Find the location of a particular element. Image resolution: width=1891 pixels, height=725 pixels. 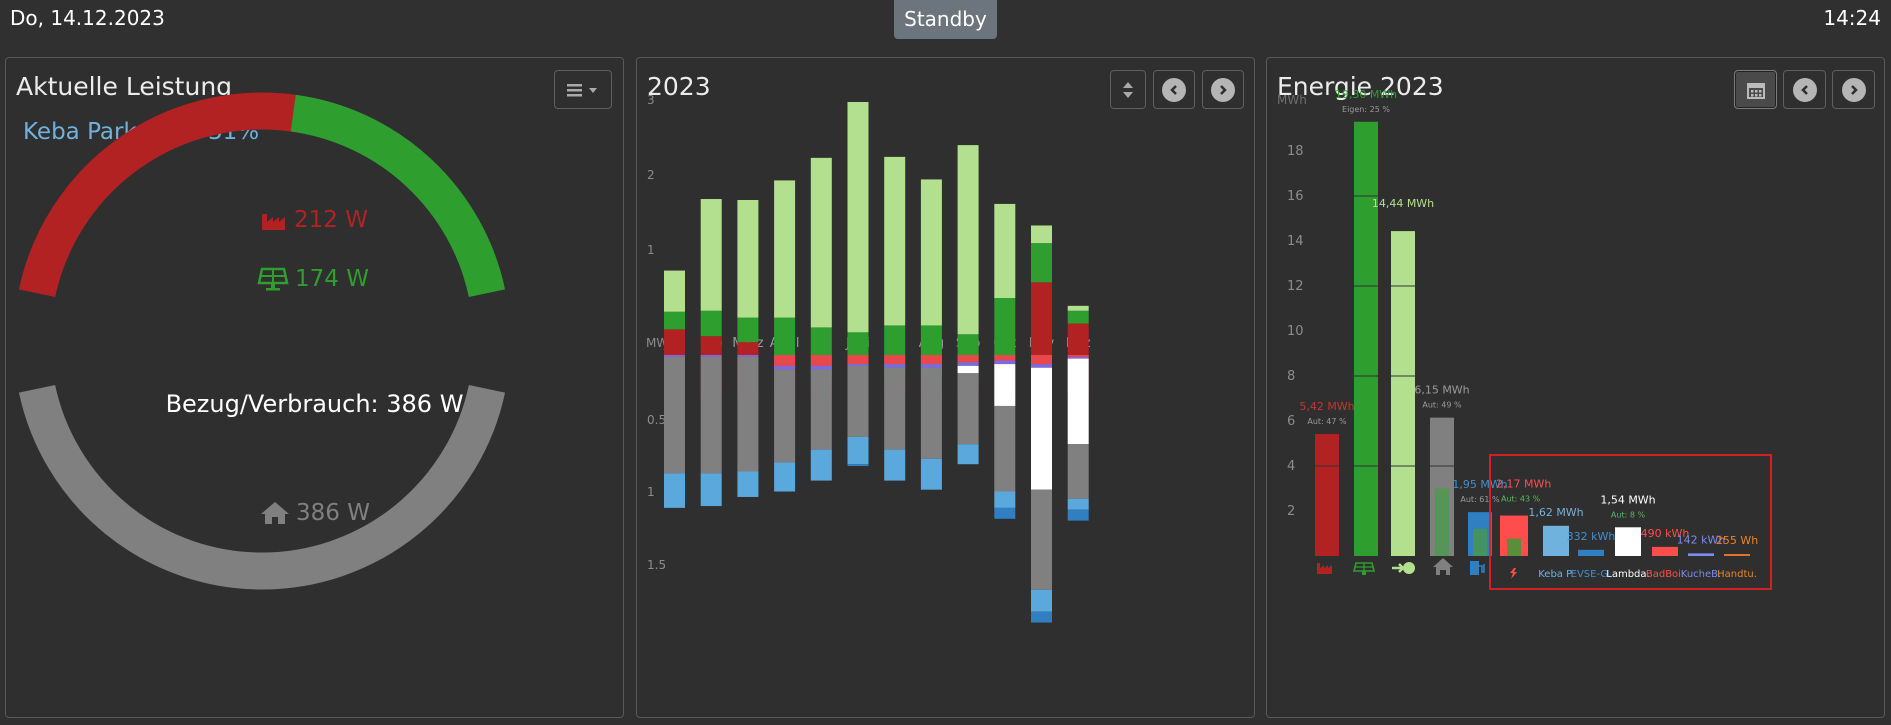

detail-value-label: 255 Wh is located at coordinates (1737, 540).